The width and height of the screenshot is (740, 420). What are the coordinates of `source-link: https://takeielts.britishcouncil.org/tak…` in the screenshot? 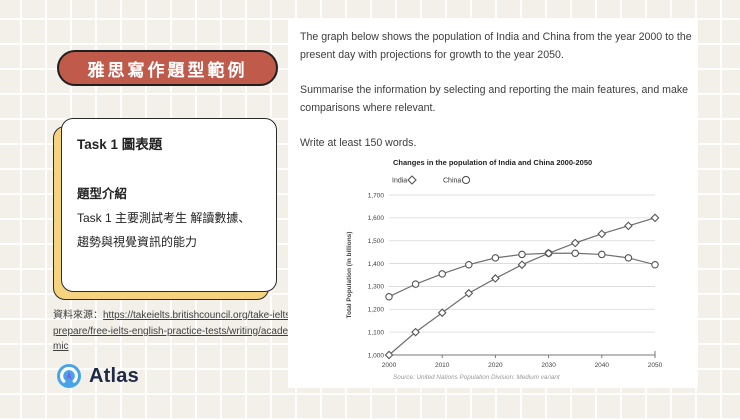 It's located at (173, 331).